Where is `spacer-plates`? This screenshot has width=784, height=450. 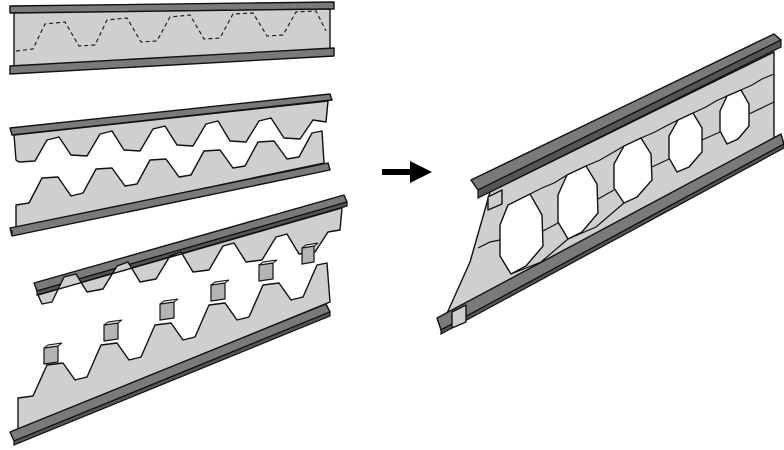 spacer-plates is located at coordinates (181, 303).